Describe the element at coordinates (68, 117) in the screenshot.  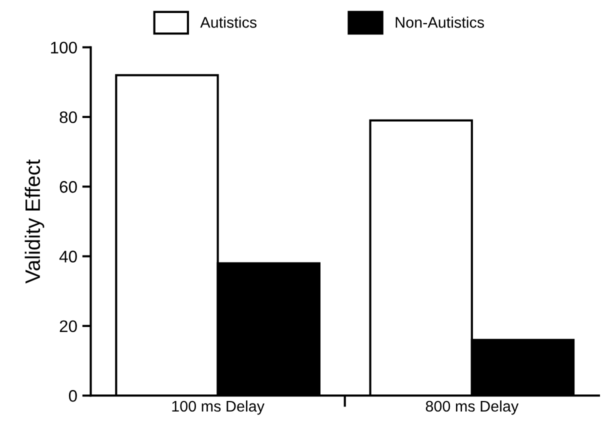
I see `y-tick-label: 80` at that location.